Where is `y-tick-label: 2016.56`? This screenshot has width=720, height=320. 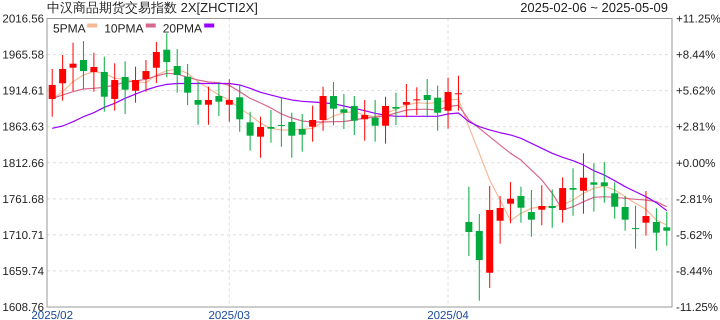
y-tick-label: 2016.56 is located at coordinates (23, 20).